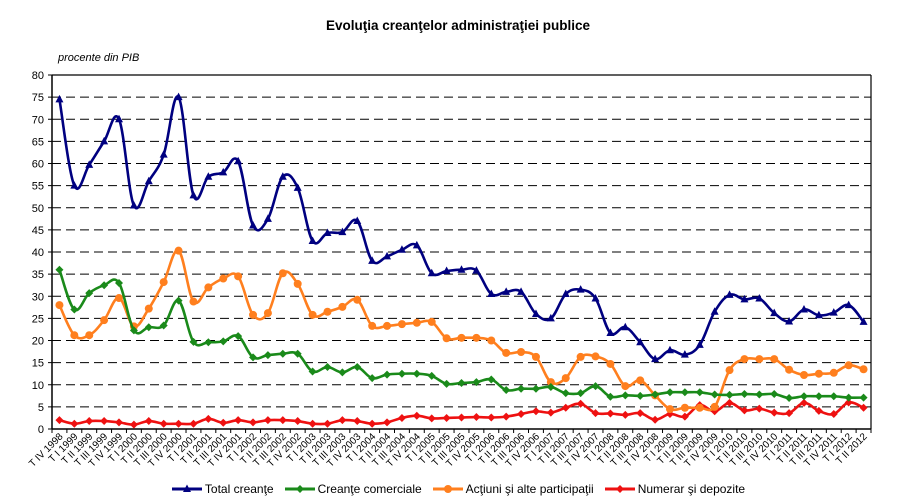 This screenshot has width=916, height=503. Describe the element at coordinates (239, 489) in the screenshot. I see `legend-label: Total creanţe` at that location.